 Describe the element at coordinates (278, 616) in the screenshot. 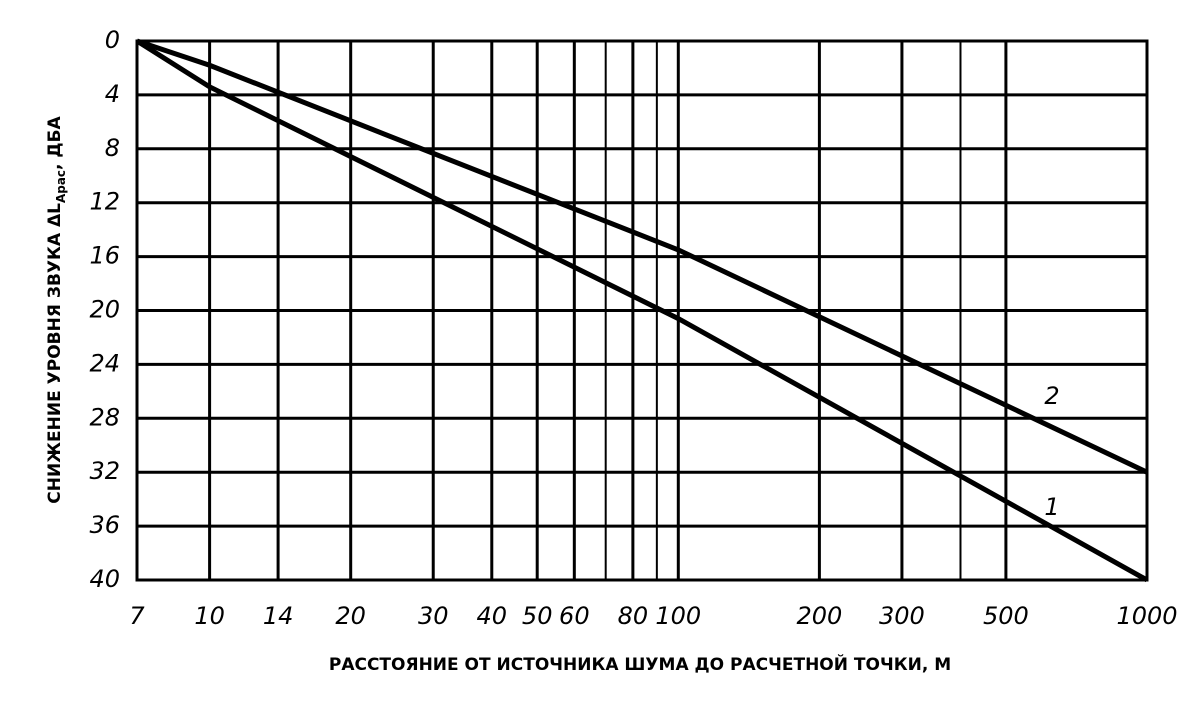

I see `x-tick-label: 14` at that location.